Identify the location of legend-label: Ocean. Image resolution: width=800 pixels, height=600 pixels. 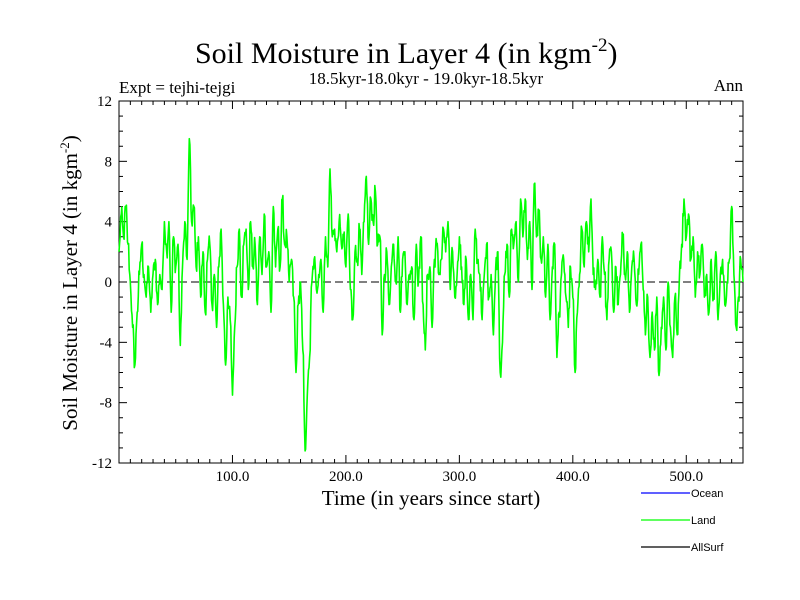
(707, 494).